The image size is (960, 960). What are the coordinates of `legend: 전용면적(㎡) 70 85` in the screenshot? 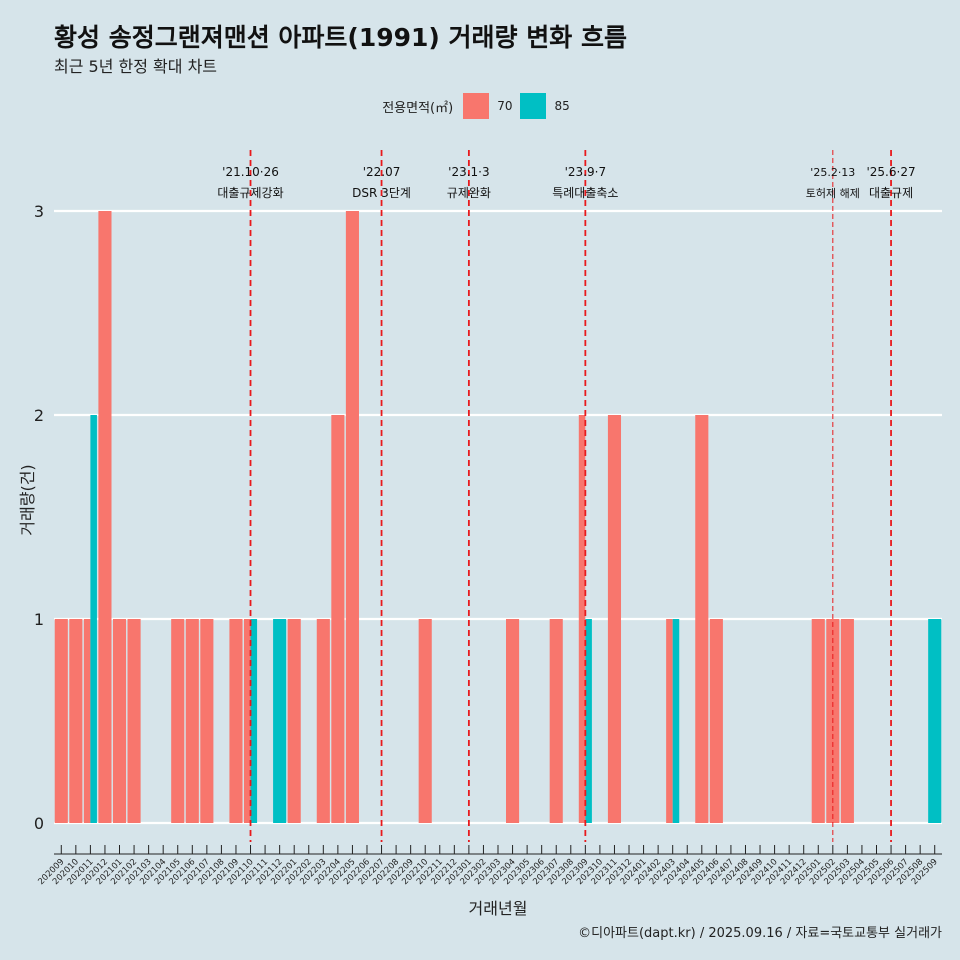 It's located at (480, 106).